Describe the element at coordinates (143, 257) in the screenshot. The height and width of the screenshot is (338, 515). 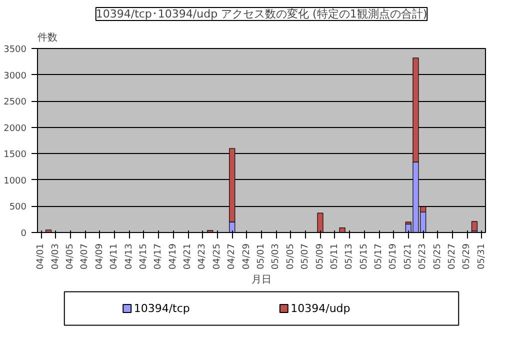
I see `x-tick-label: 04/15` at that location.